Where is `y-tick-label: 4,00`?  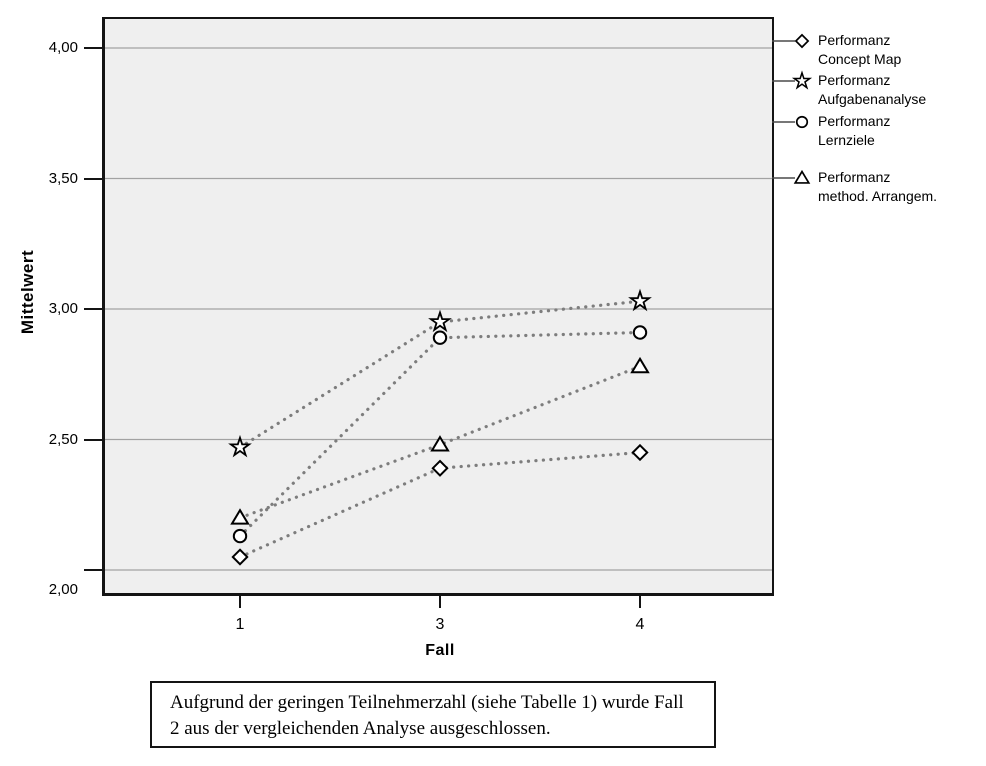 y-tick-label: 4,00 is located at coordinates (63, 47).